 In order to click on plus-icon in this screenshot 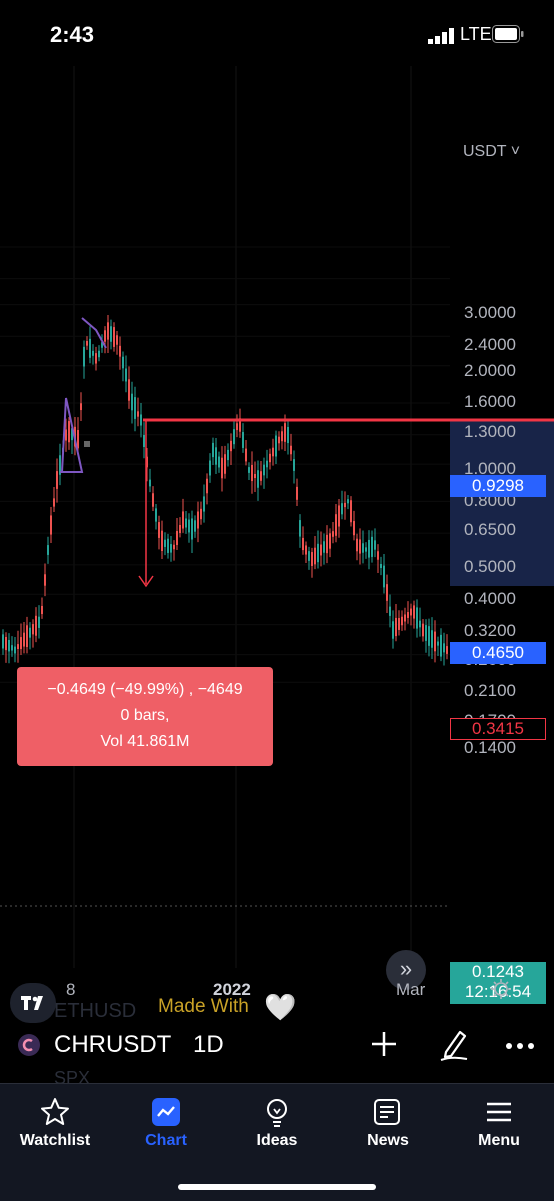, I will do `click(384, 1044)`.